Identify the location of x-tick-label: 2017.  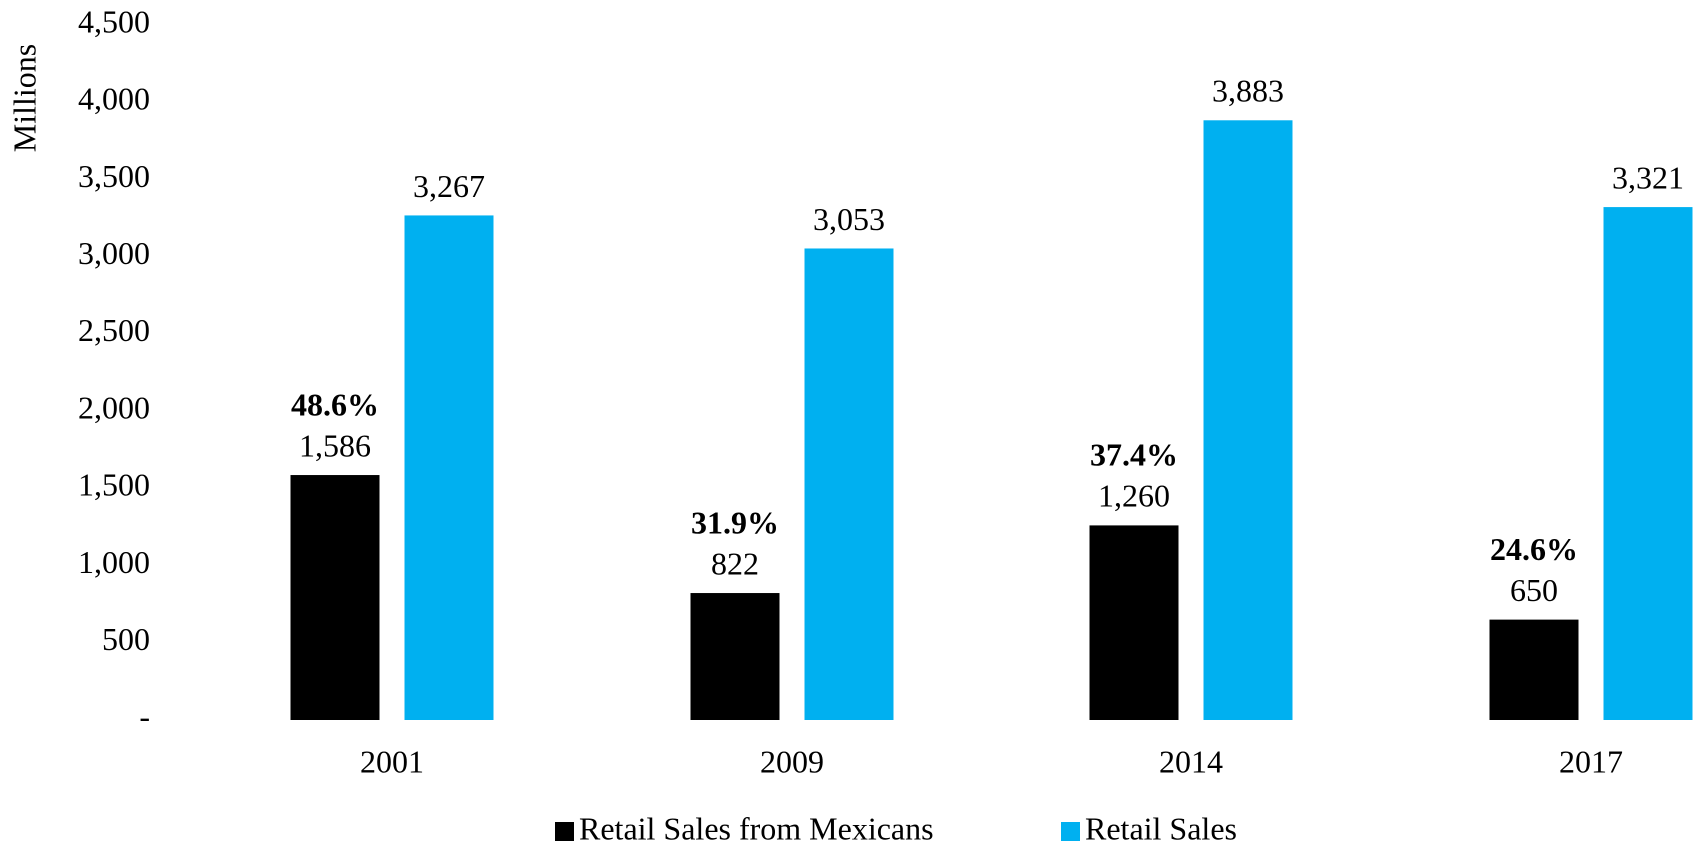
(1591, 761).